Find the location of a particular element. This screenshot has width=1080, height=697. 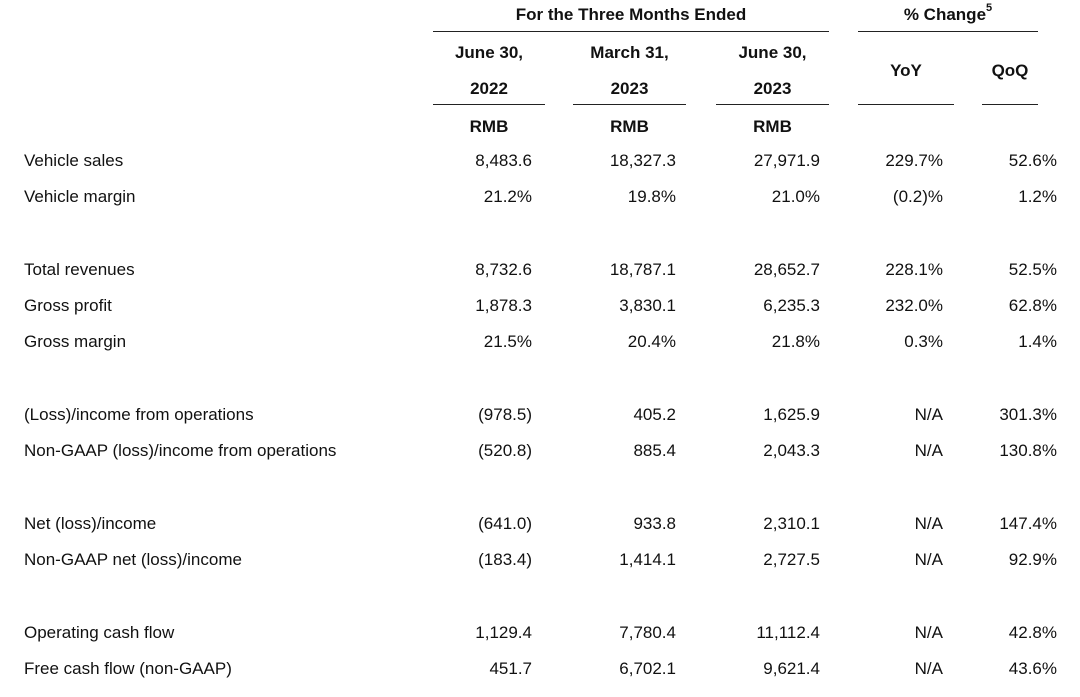

cell-qoq: 52.5% is located at coordinates (1032, 269).